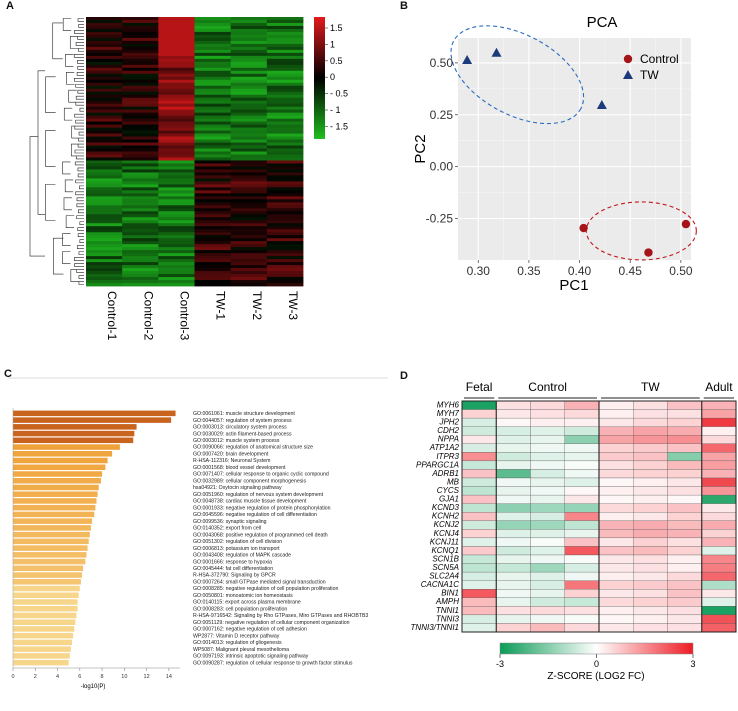 This screenshot has height=711, width=738. Describe the element at coordinates (517, 75) in the screenshot. I see `pca-ellipse-tw` at that location.